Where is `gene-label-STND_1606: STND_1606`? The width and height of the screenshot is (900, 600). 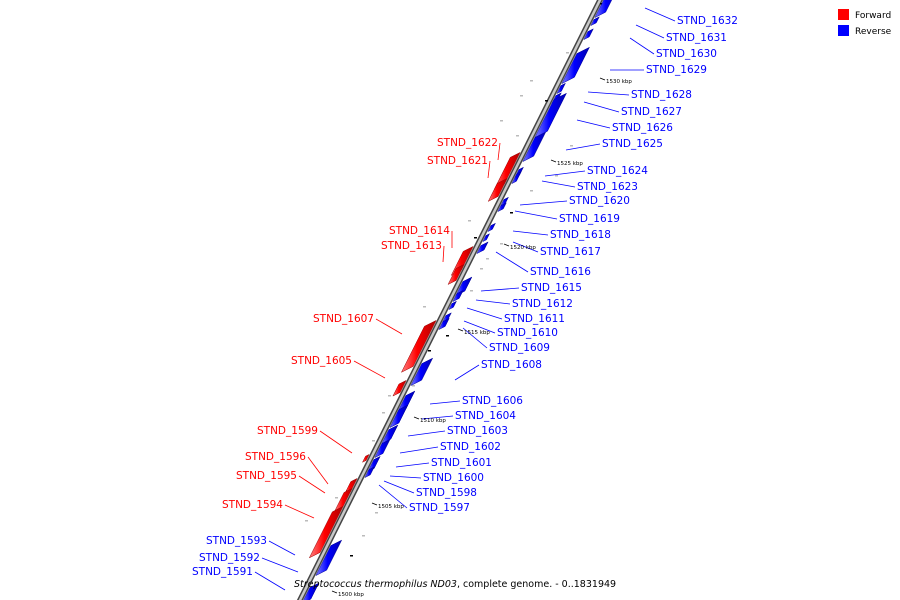 gene-label-STND_1606: STND_1606 is located at coordinates (492, 401).